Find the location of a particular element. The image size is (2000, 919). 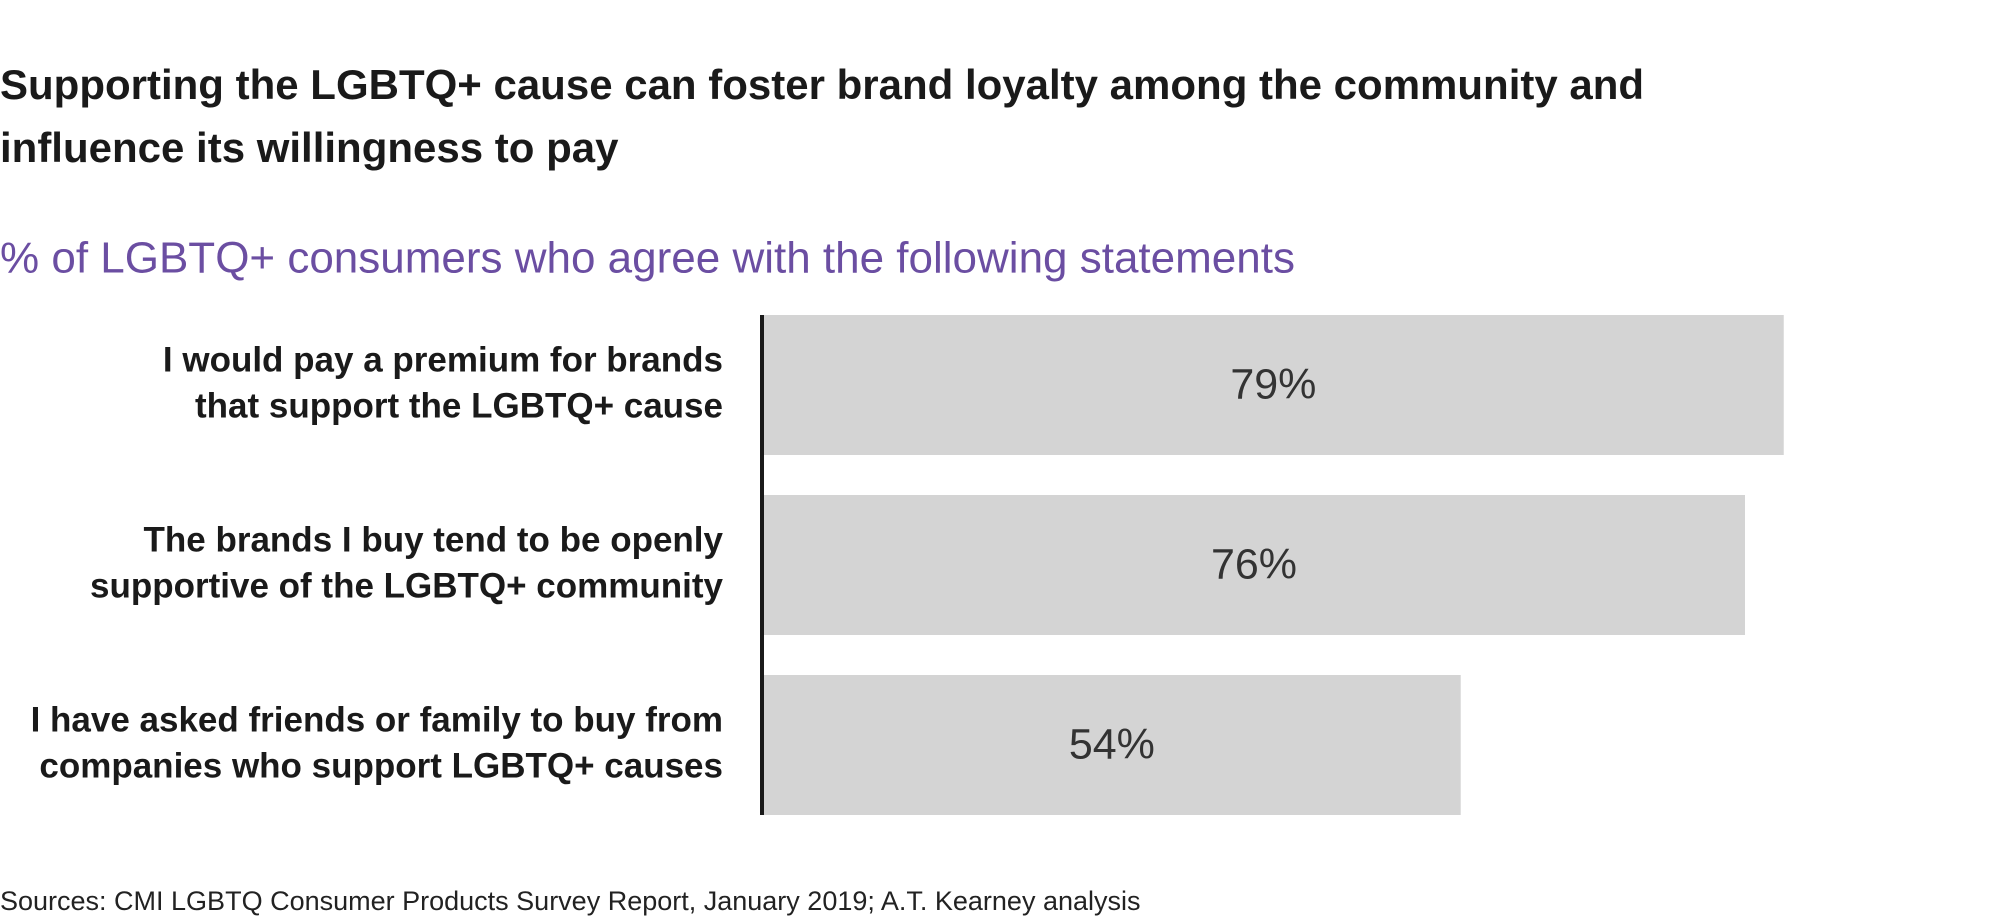

category-label: supportive of the LGBTQ+ community is located at coordinates (406, 585).